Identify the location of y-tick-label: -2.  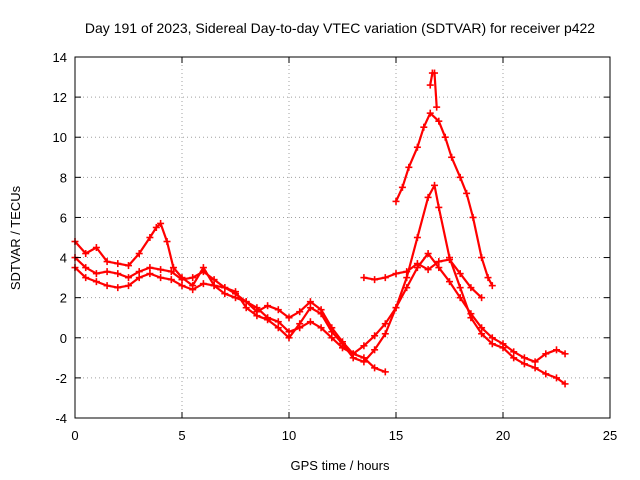
(61, 378).